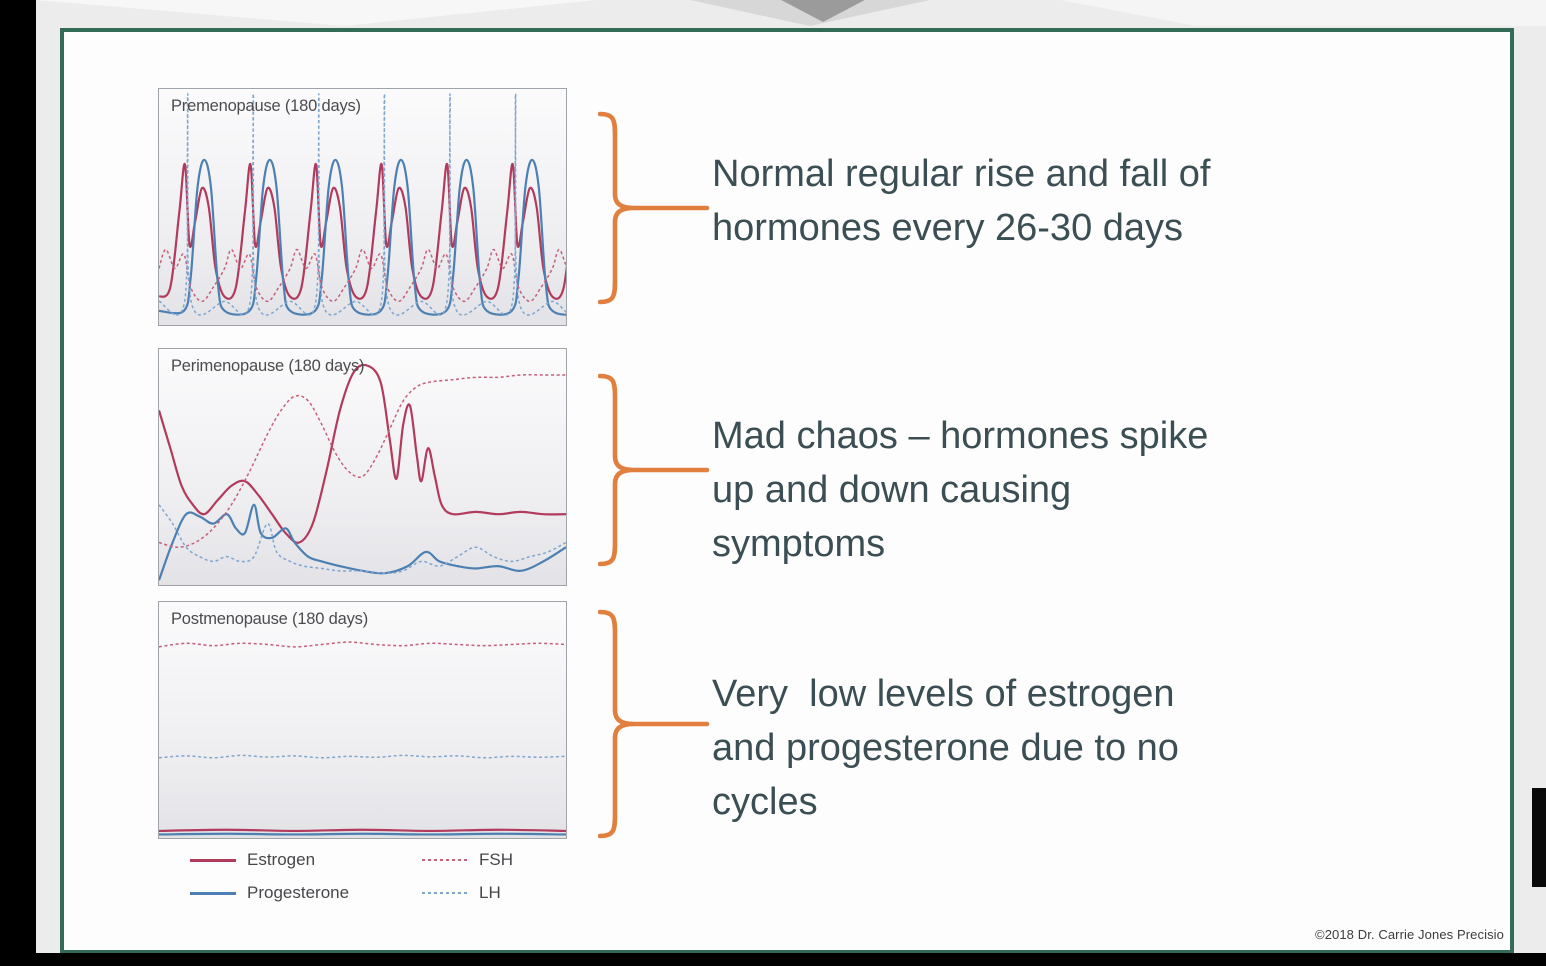 This screenshot has height=966, width=1546. Describe the element at coordinates (213, 860) in the screenshot. I see `estrogen-line-swatch` at that location.